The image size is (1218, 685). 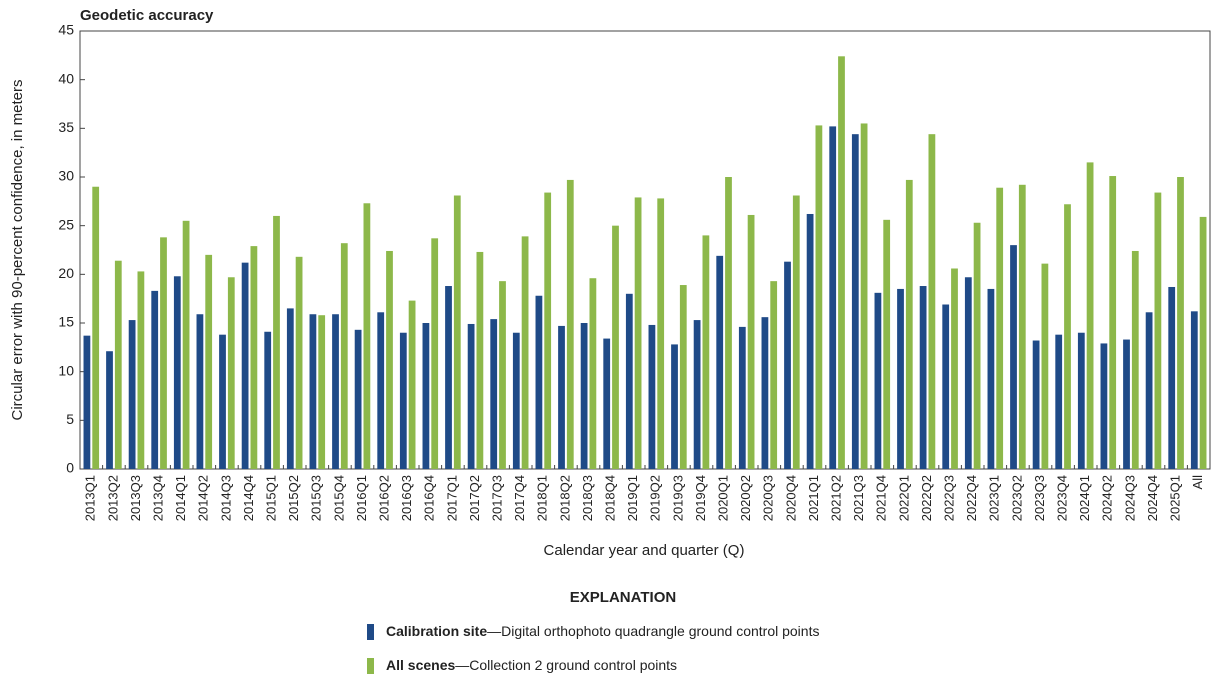 What do you see at coordinates (271, 498) in the screenshot?
I see `x-tick-label: 2015Q1` at bounding box center [271, 498].